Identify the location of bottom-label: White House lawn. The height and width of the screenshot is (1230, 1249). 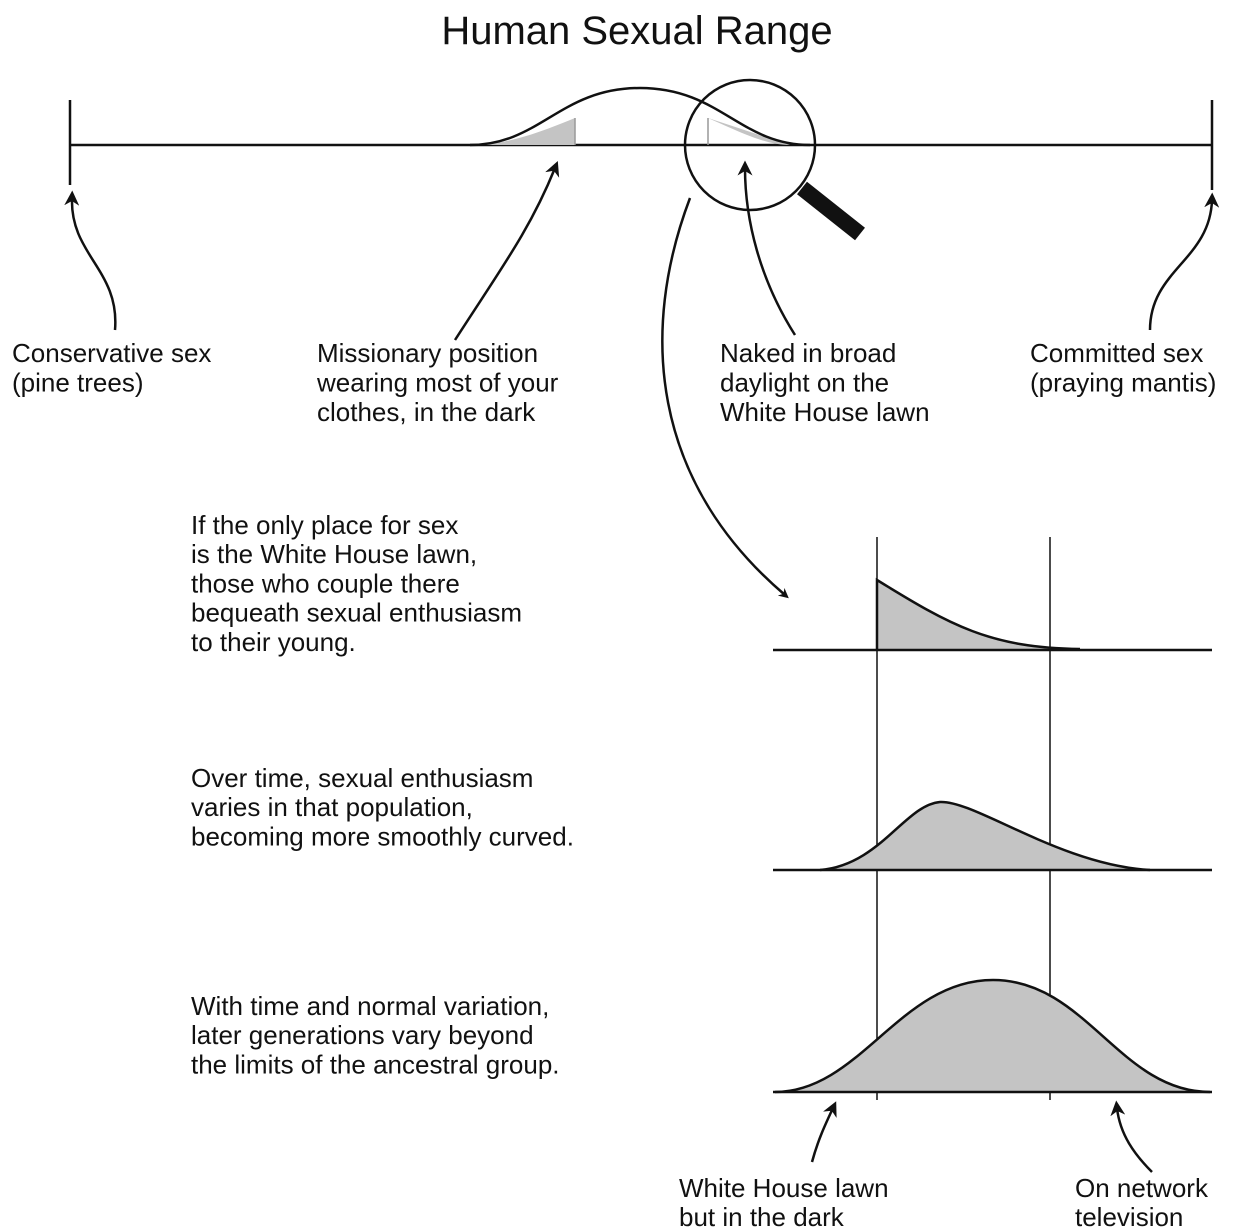
(784, 1188).